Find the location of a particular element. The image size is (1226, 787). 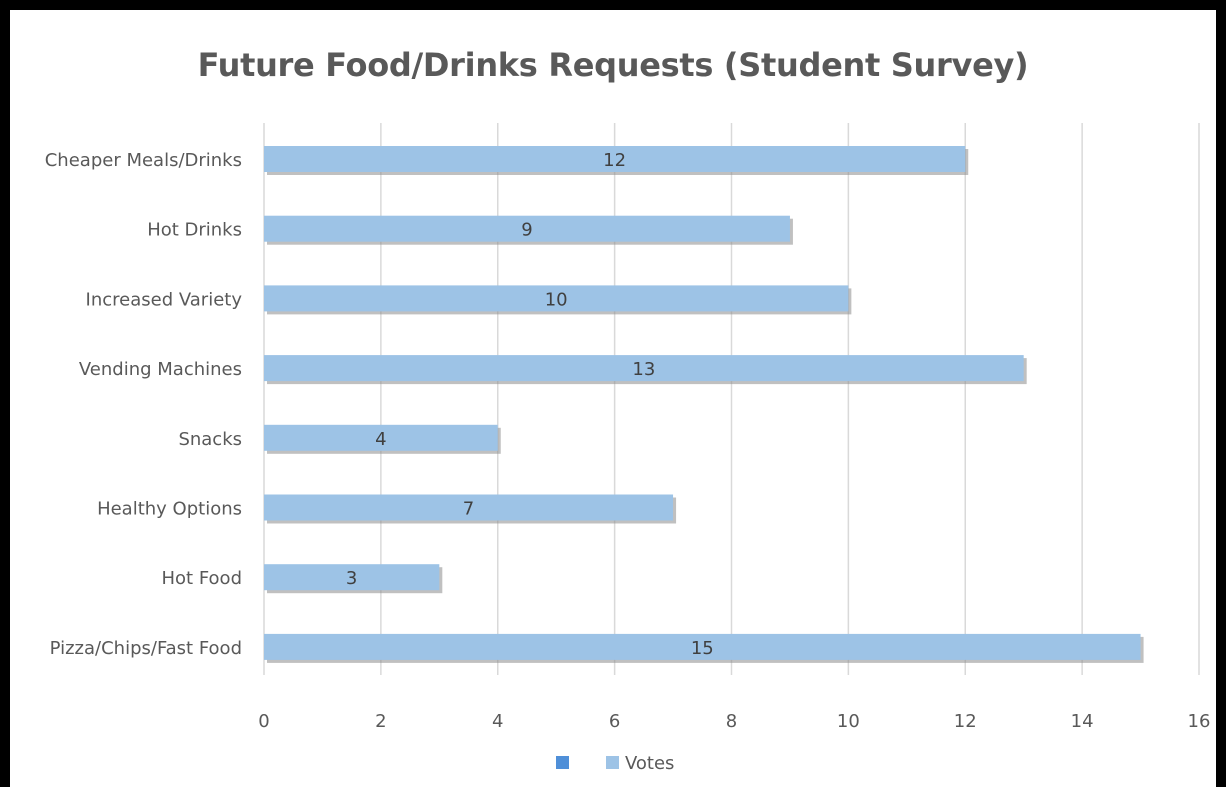

category-label: Pizza/Chips/Fast Food is located at coordinates (146, 648).